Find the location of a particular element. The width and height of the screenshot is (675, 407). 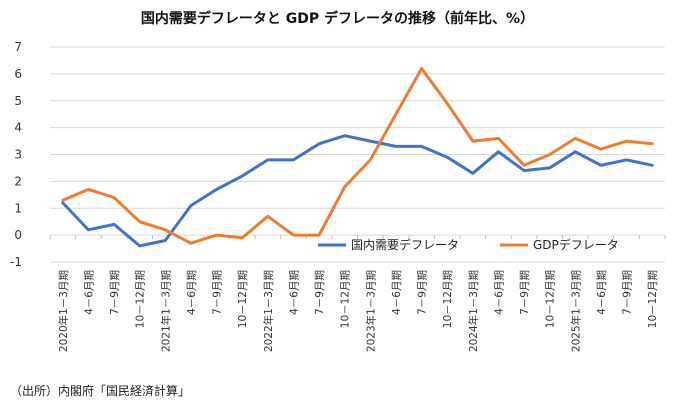

x-tick-label: 2020年1－3月期 is located at coordinates (63, 311).